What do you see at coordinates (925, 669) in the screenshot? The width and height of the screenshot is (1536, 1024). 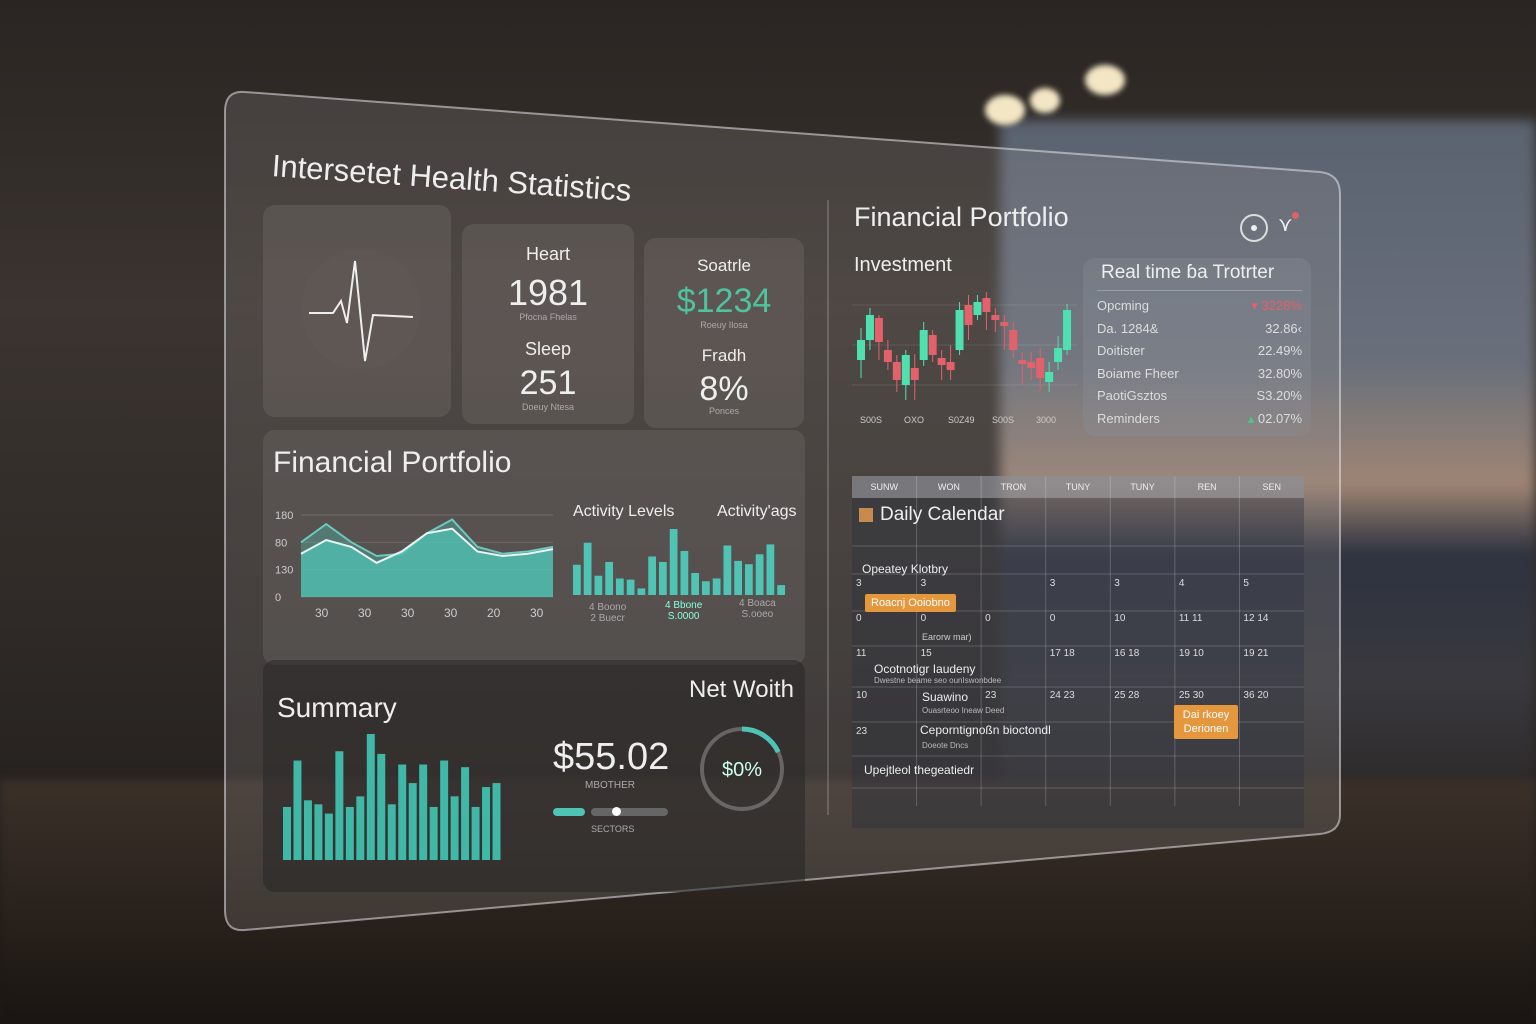 I see `calendar-event: Ocotnotigr Iaudeny` at bounding box center [925, 669].